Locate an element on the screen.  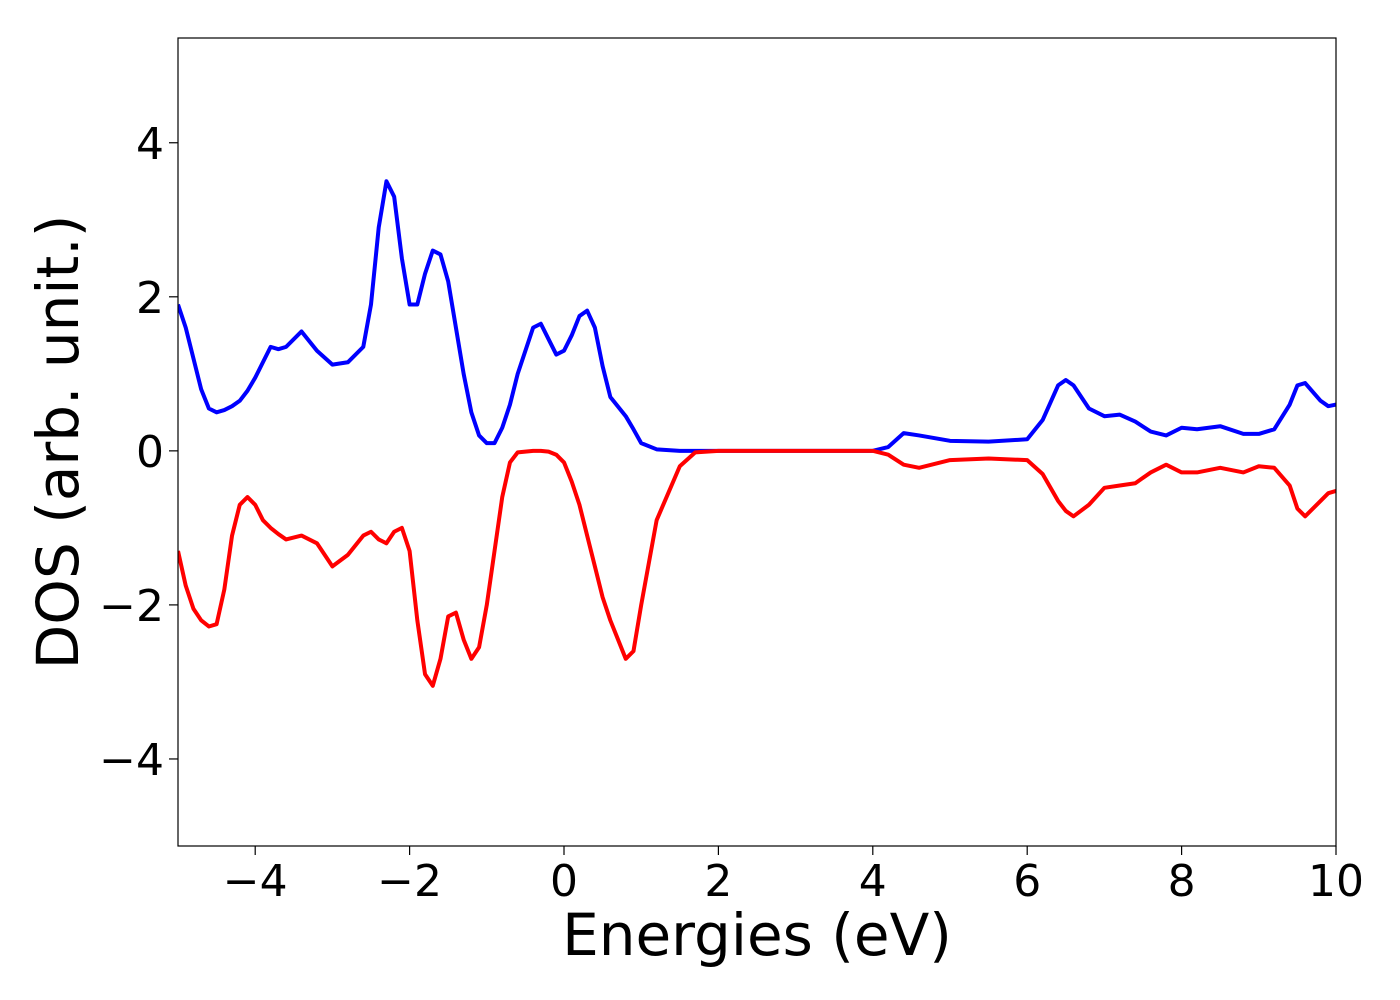
x-tick-label: −2 is located at coordinates (409, 881).